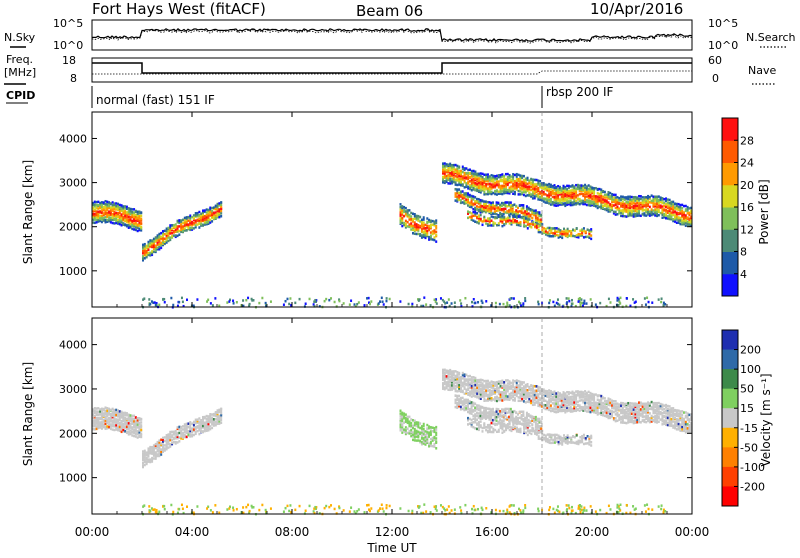  Describe the element at coordinates (68, 45) in the screenshot. I see `noise-tick-bottom-left: 10^0` at that location.